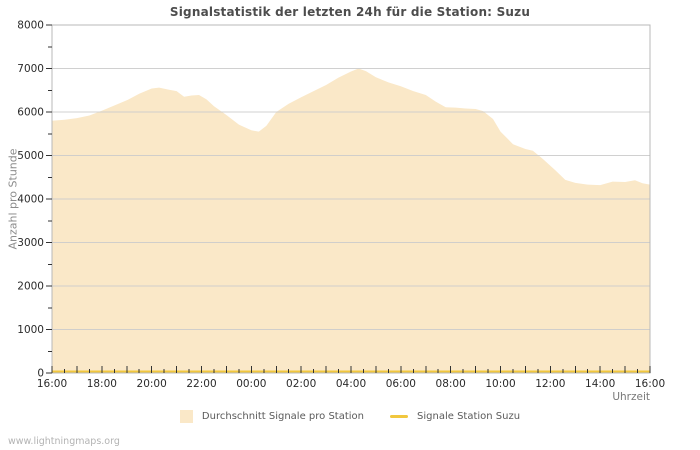 The height and width of the screenshot is (450, 700). What do you see at coordinates (30, 200) in the screenshot?
I see `y-tick-label: 4000` at bounding box center [30, 200].